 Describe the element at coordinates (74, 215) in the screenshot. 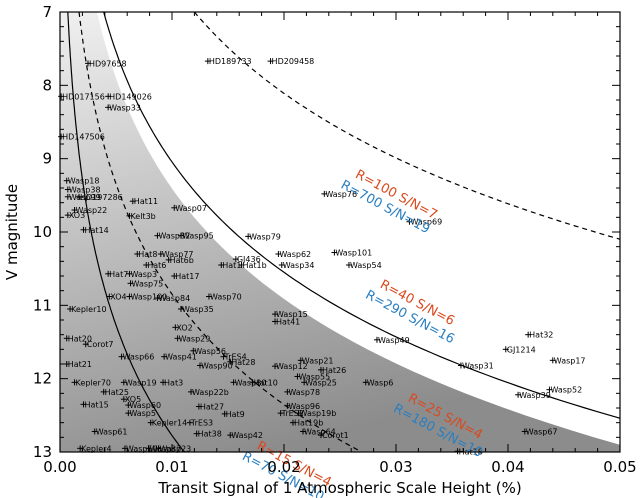

I see `point-XO3: XO3` at that location.